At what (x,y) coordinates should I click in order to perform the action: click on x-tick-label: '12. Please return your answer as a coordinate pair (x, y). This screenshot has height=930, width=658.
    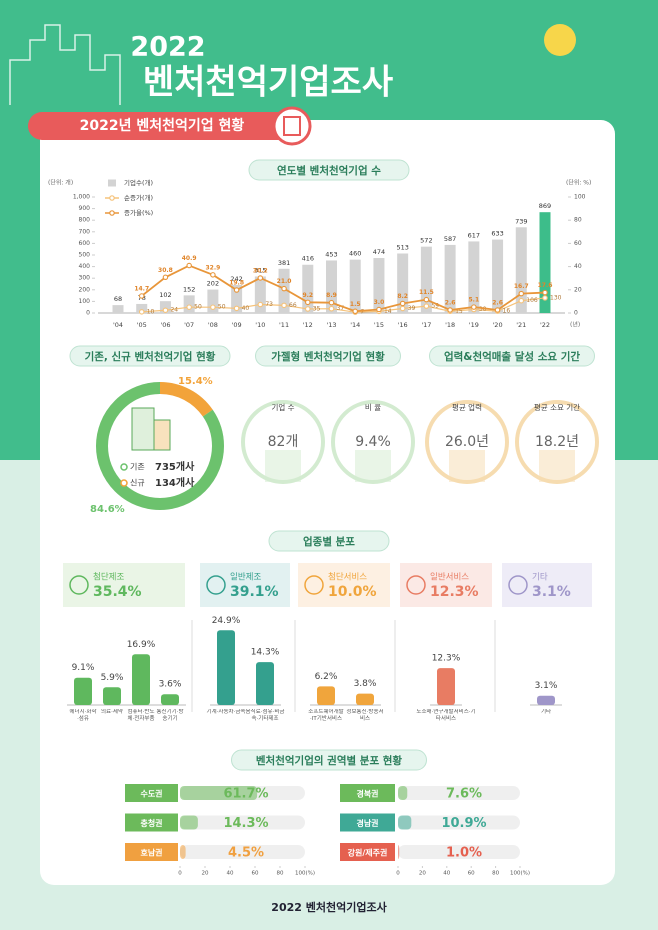
    Looking at the image, I should click on (308, 325).